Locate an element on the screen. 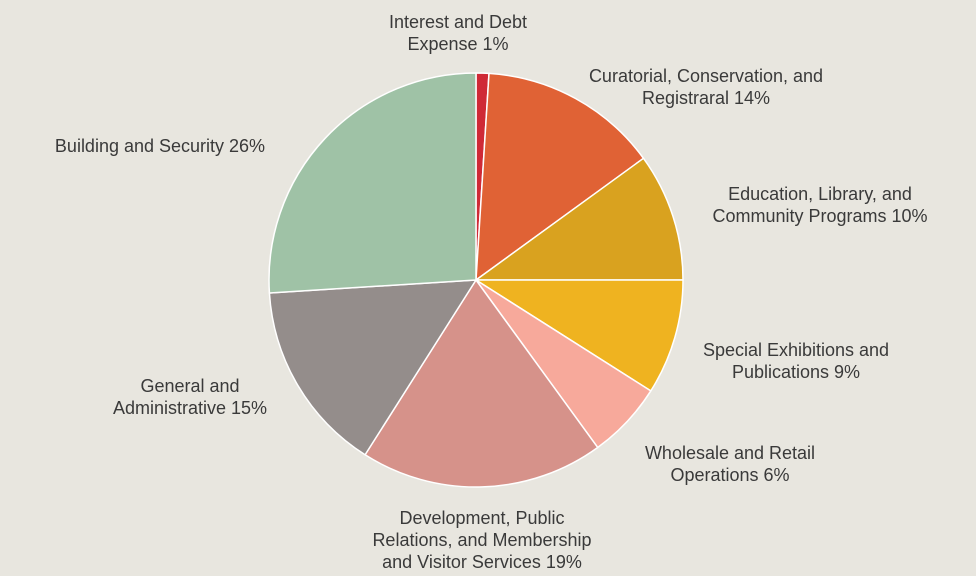 Image resolution: width=976 pixels, height=576 pixels. slice-label-line: Building and Security 26% is located at coordinates (160, 146).